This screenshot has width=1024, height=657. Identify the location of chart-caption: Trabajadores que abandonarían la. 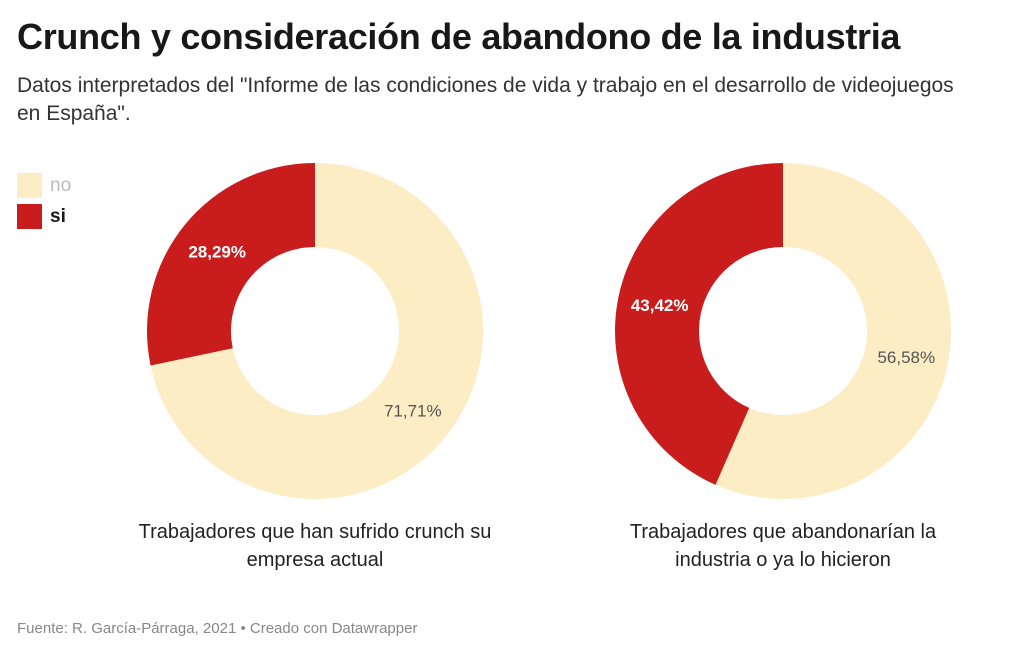
(783, 532).